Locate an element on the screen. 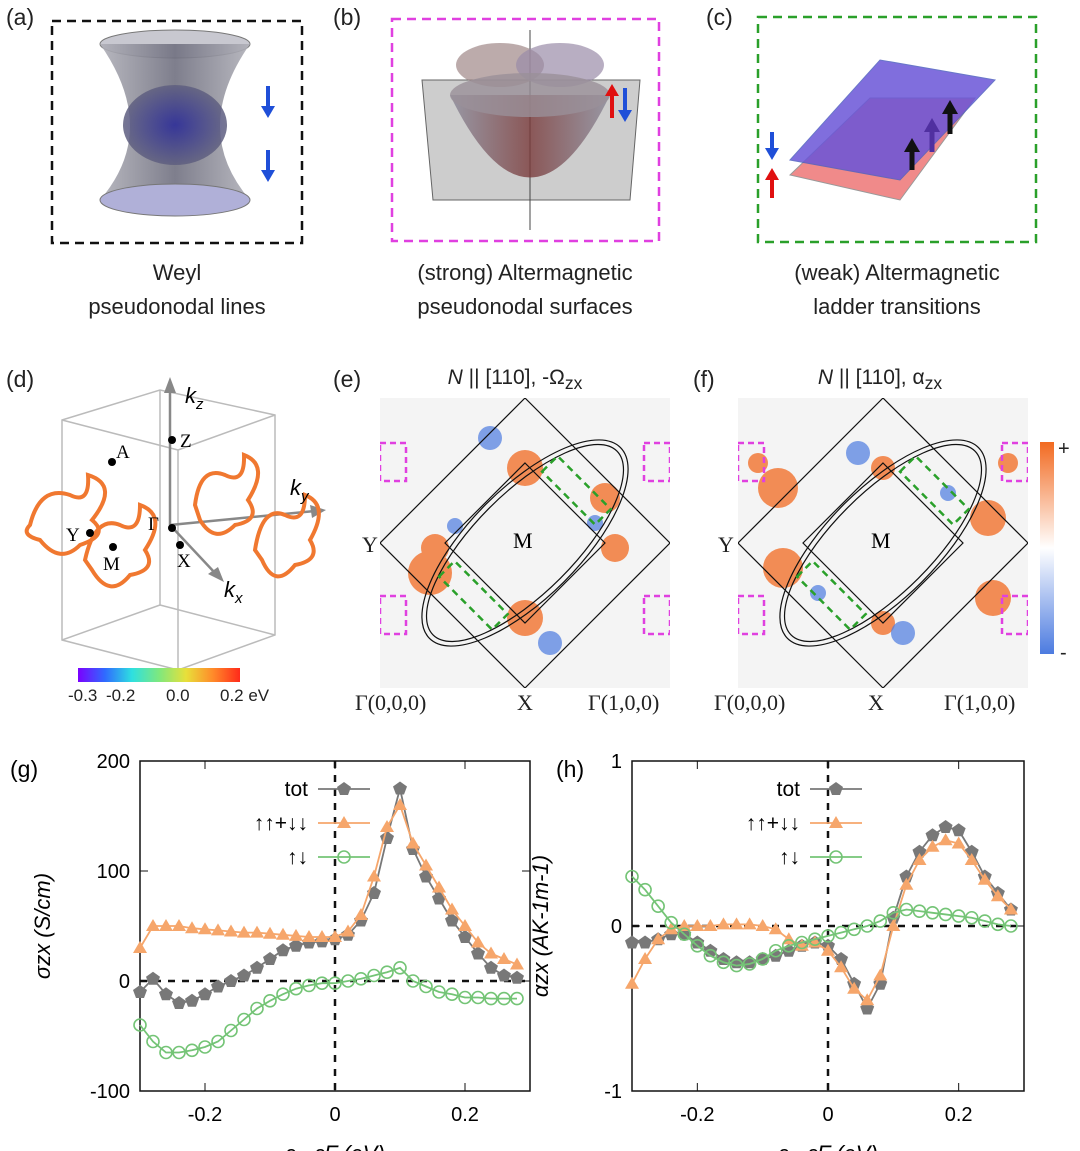 The height and width of the screenshot is (1151, 1080). x-tick-label: -0.2 is located at coordinates (205, 1115).